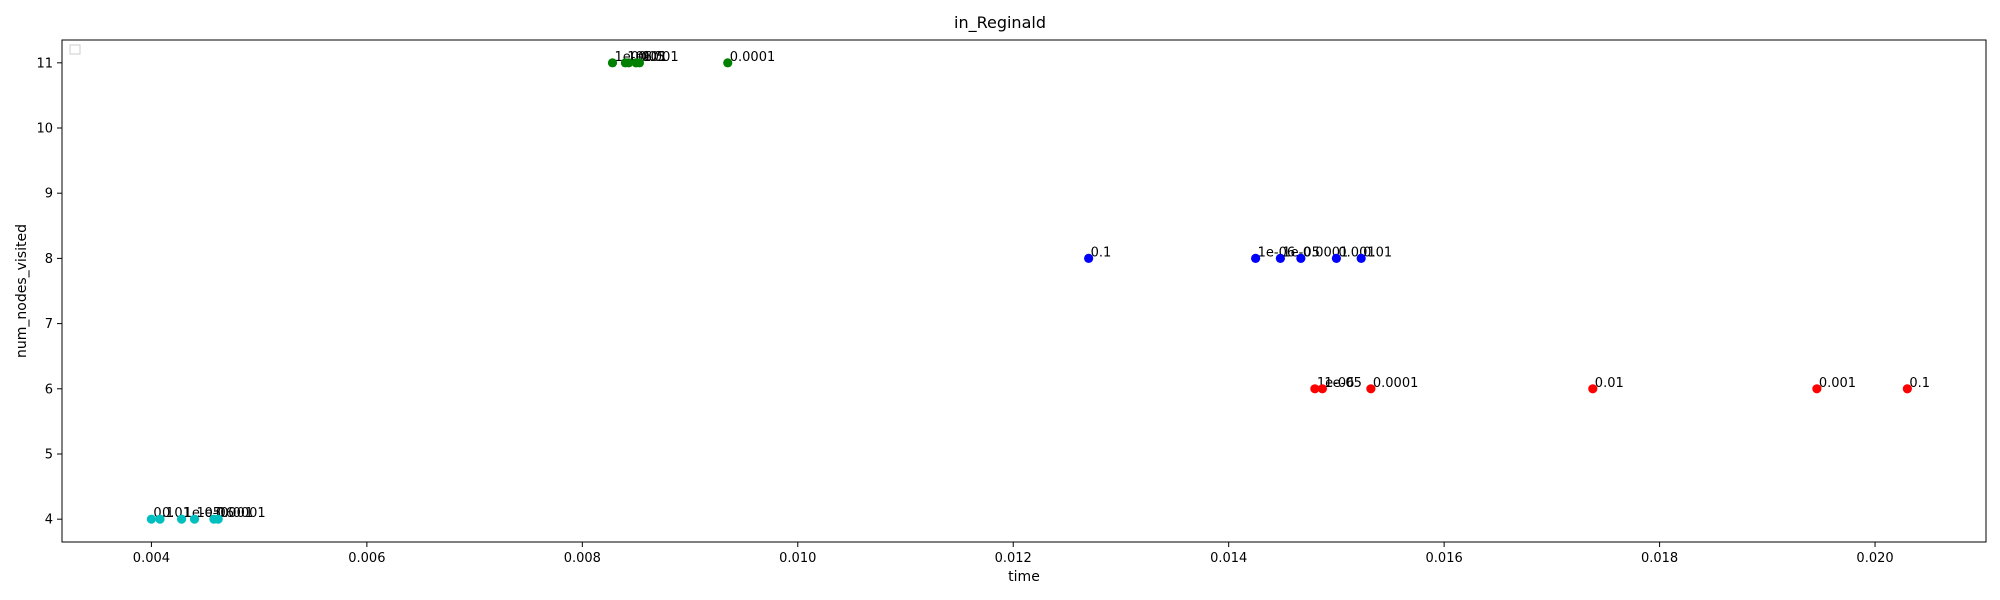 The width and height of the screenshot is (2000, 600). What do you see at coordinates (366, 558) in the screenshot?
I see `x-tick-label: 0.006` at bounding box center [366, 558].